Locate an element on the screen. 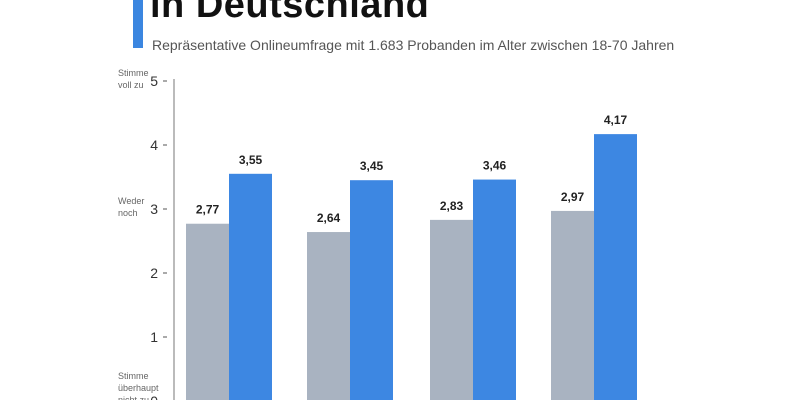 This screenshot has height=400, width=800. data-label: 3,45 is located at coordinates (372, 166).